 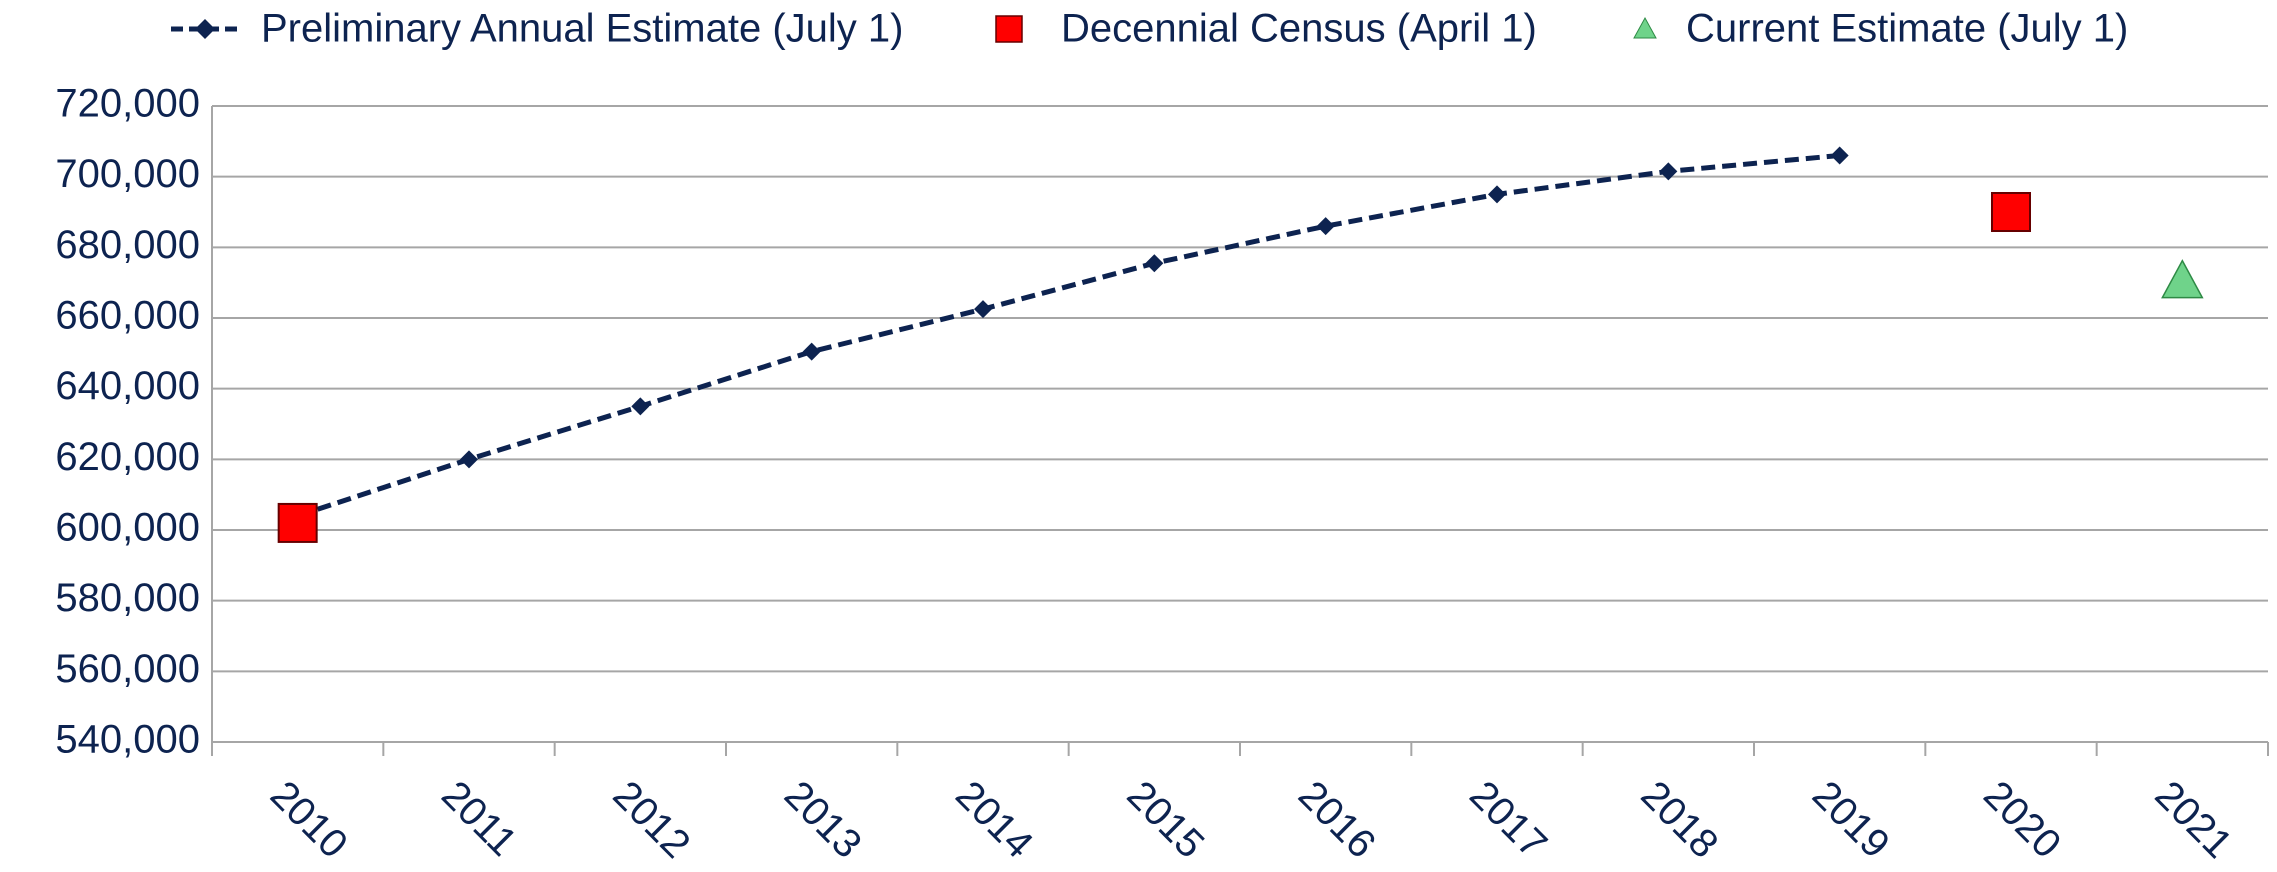 What do you see at coordinates (127, 245) in the screenshot?
I see `y-tick-label: 680,000` at bounding box center [127, 245].